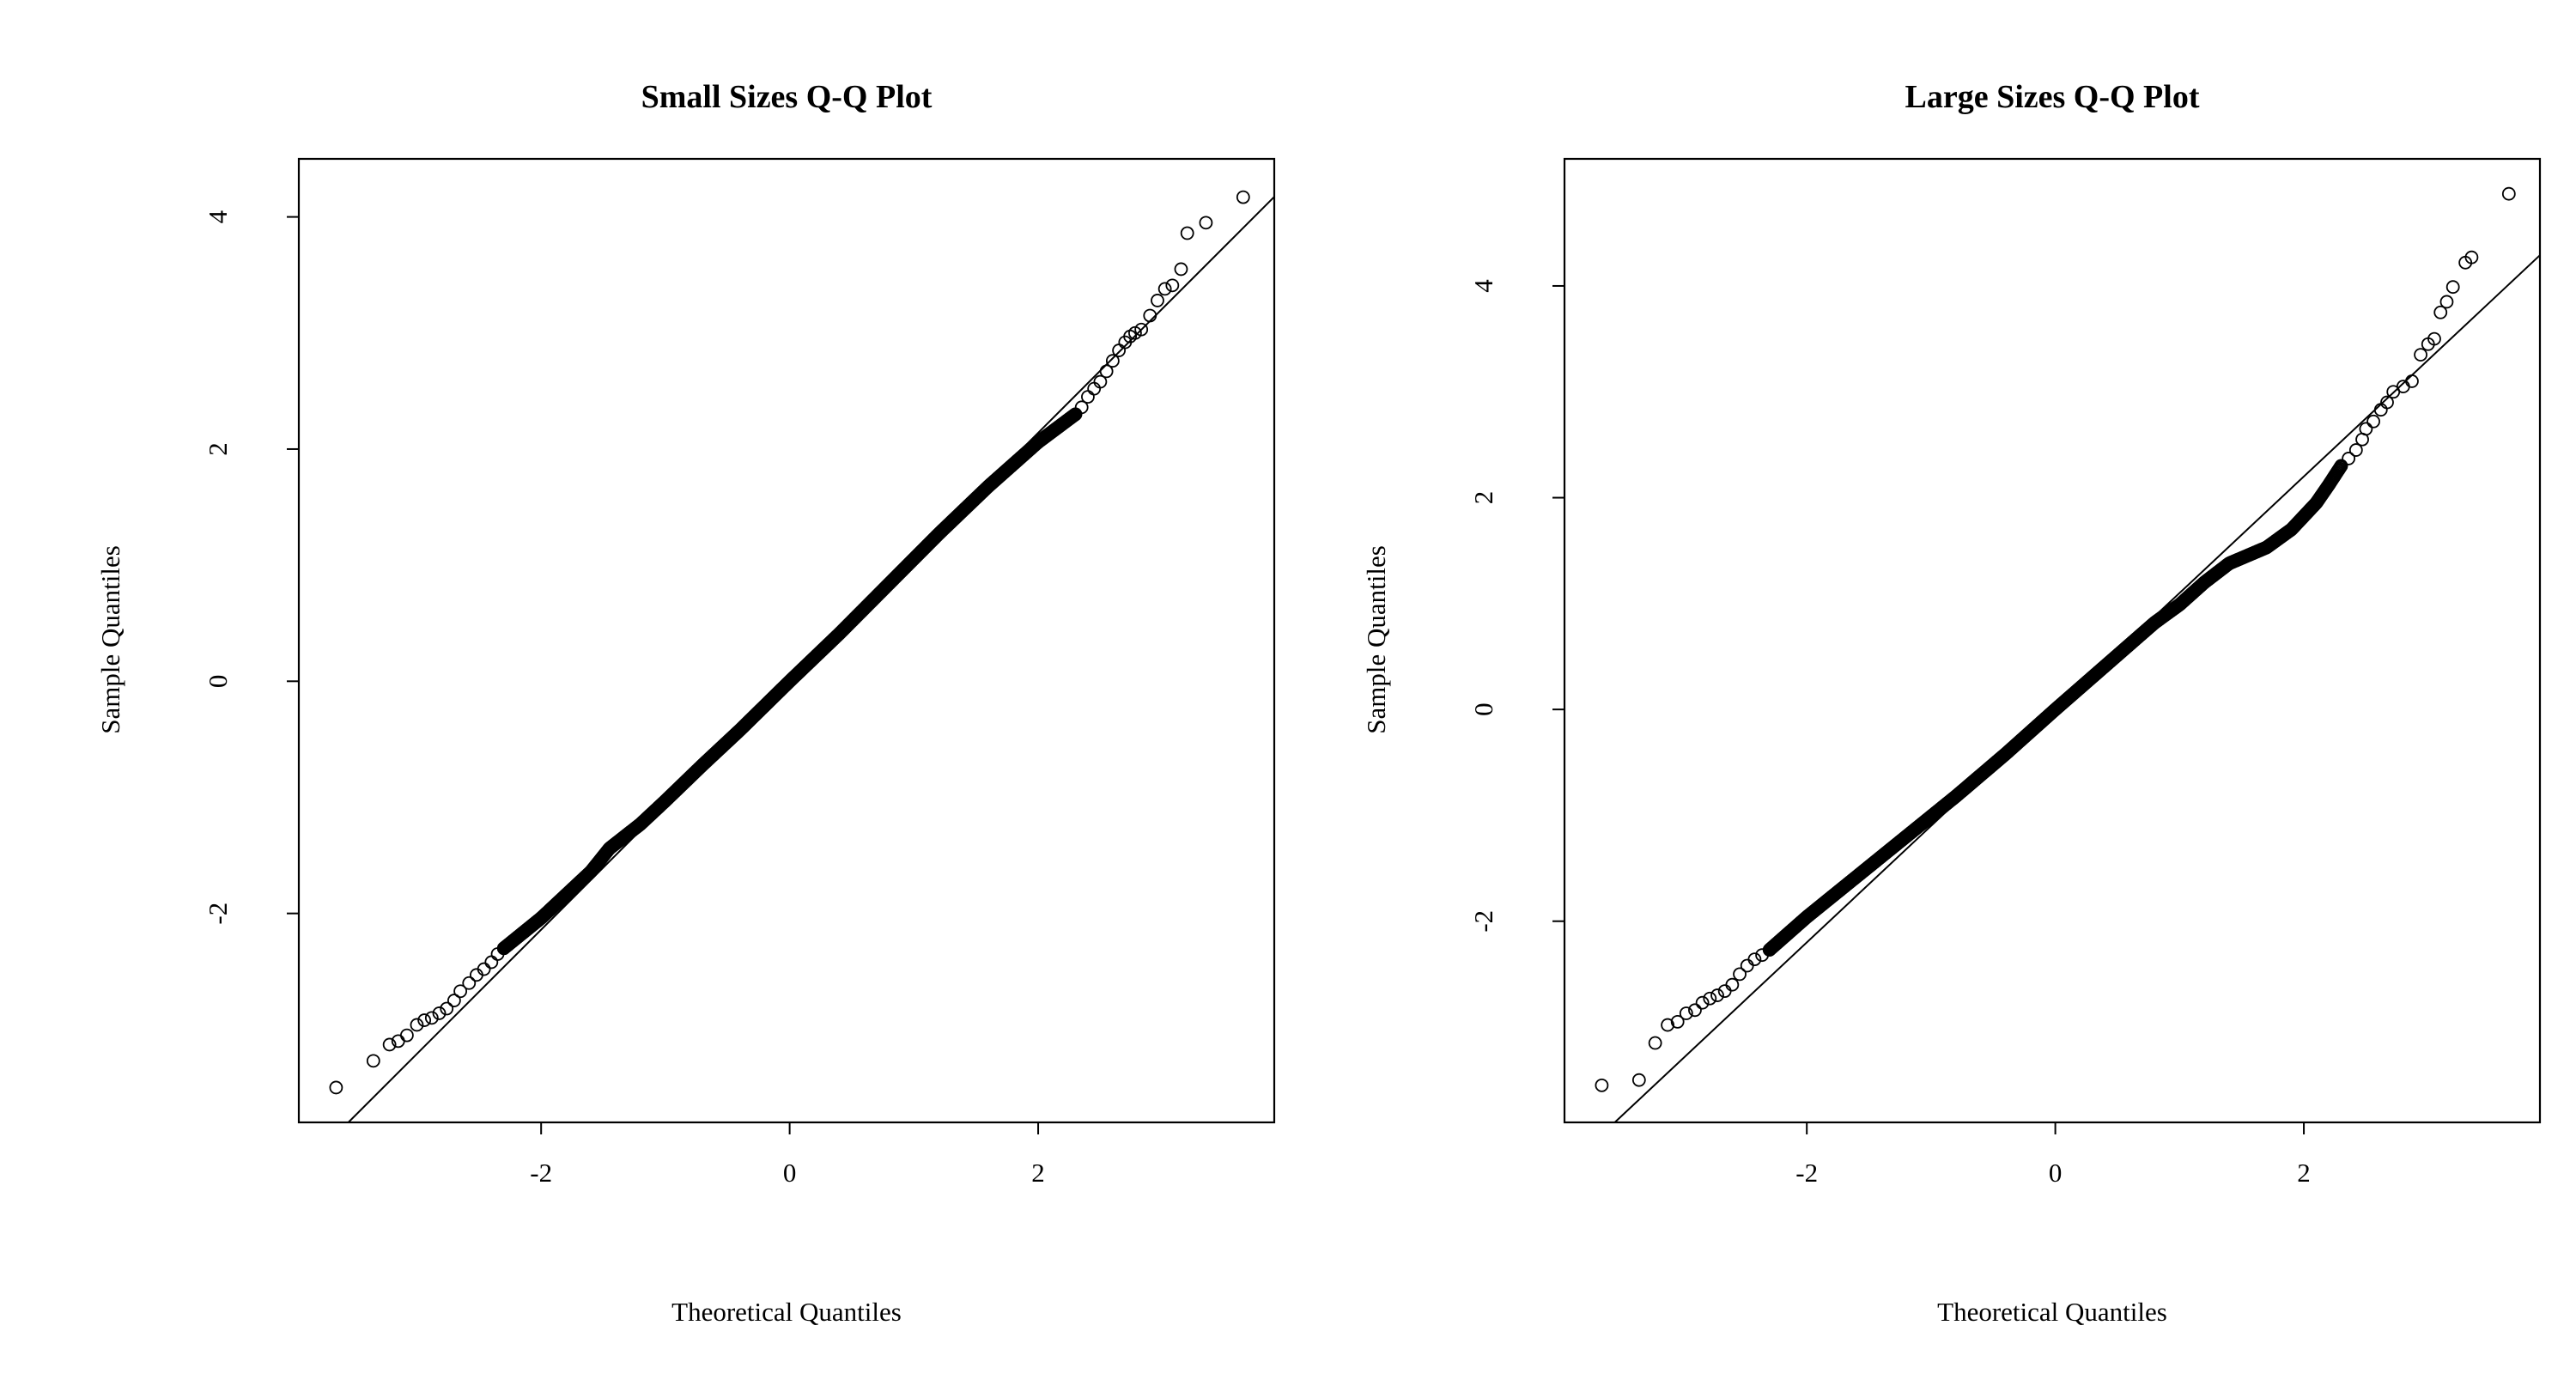 The width and height of the screenshot is (2576, 1374). I want to click on chart-title: Small Sizes Q-Q Plot, so click(787, 97).